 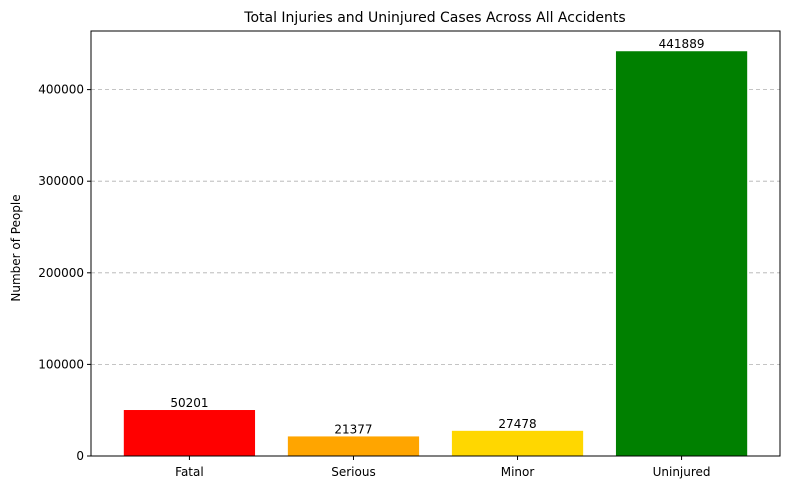 What do you see at coordinates (353, 446) in the screenshot?
I see `bar-serious` at bounding box center [353, 446].